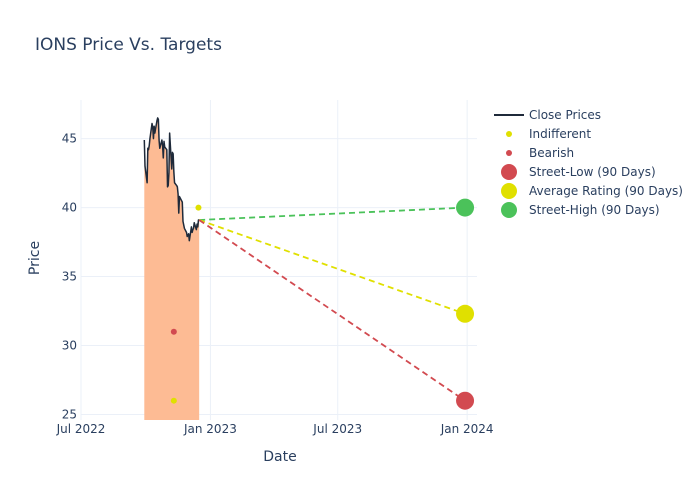  Describe the element at coordinates (69, 139) in the screenshot. I see `y-tick-label: 45` at that location.